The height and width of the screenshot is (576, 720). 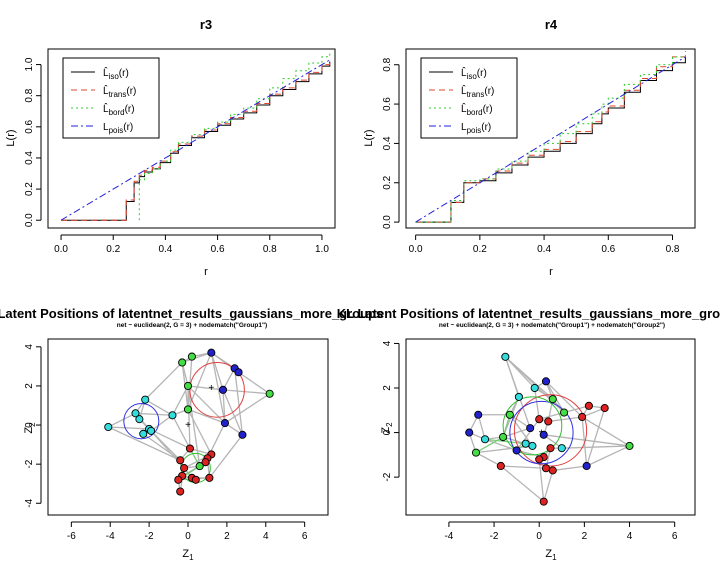 I want to click on y-tick-label: 1.0, so click(x=29, y=64).